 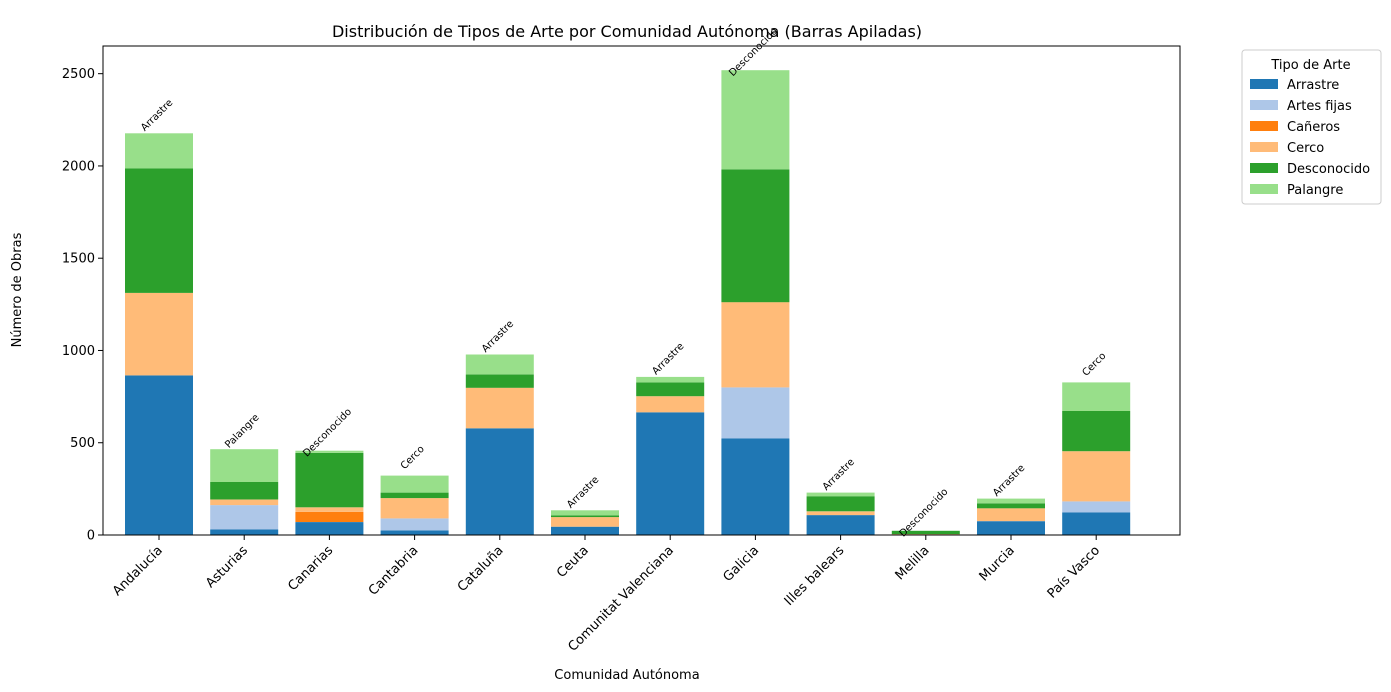 What do you see at coordinates (1328, 169) in the screenshot?
I see `legend-label: Desconocido` at bounding box center [1328, 169].